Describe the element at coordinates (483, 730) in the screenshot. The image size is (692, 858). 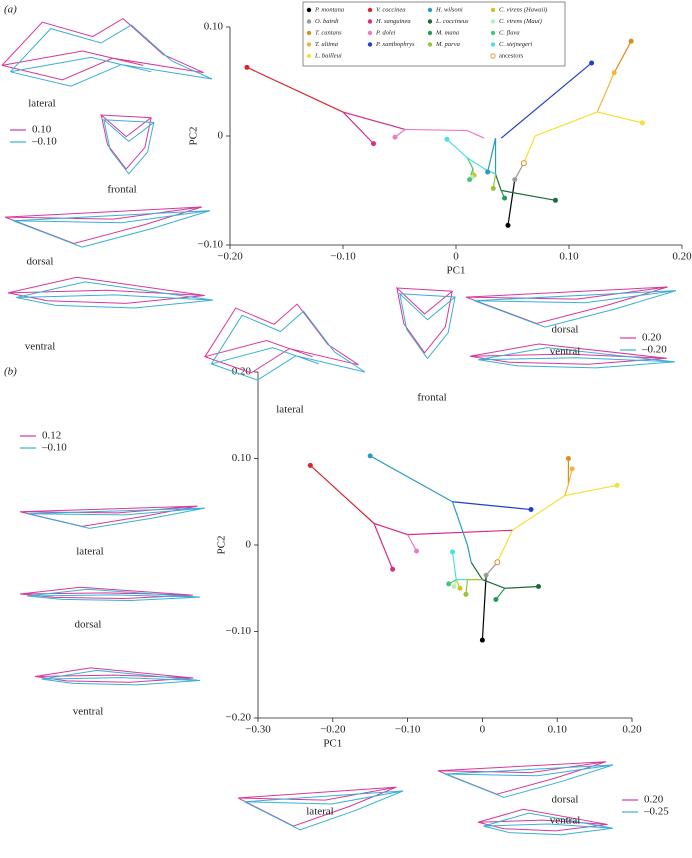
I see `x-tick-label: 0` at that location.